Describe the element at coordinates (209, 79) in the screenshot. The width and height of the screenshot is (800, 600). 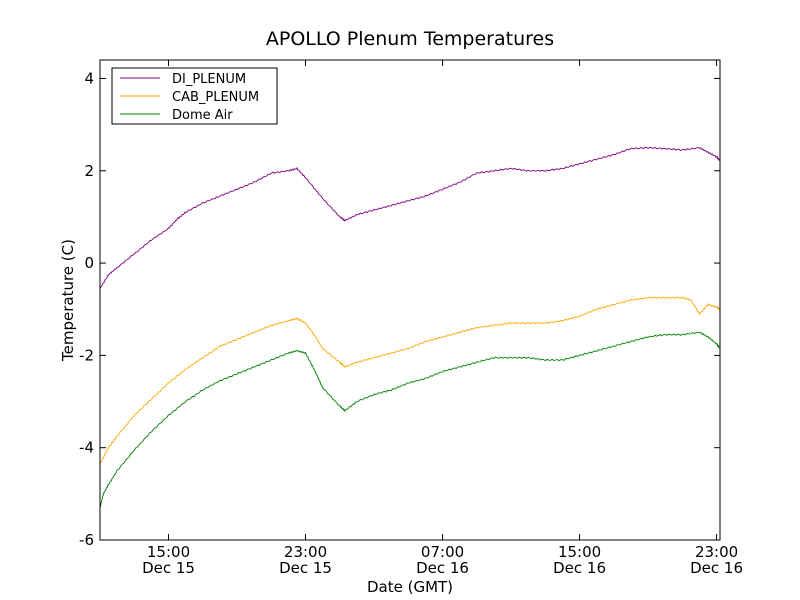
I see `legend-label-di-plenum: DI_PLENUM` at that location.